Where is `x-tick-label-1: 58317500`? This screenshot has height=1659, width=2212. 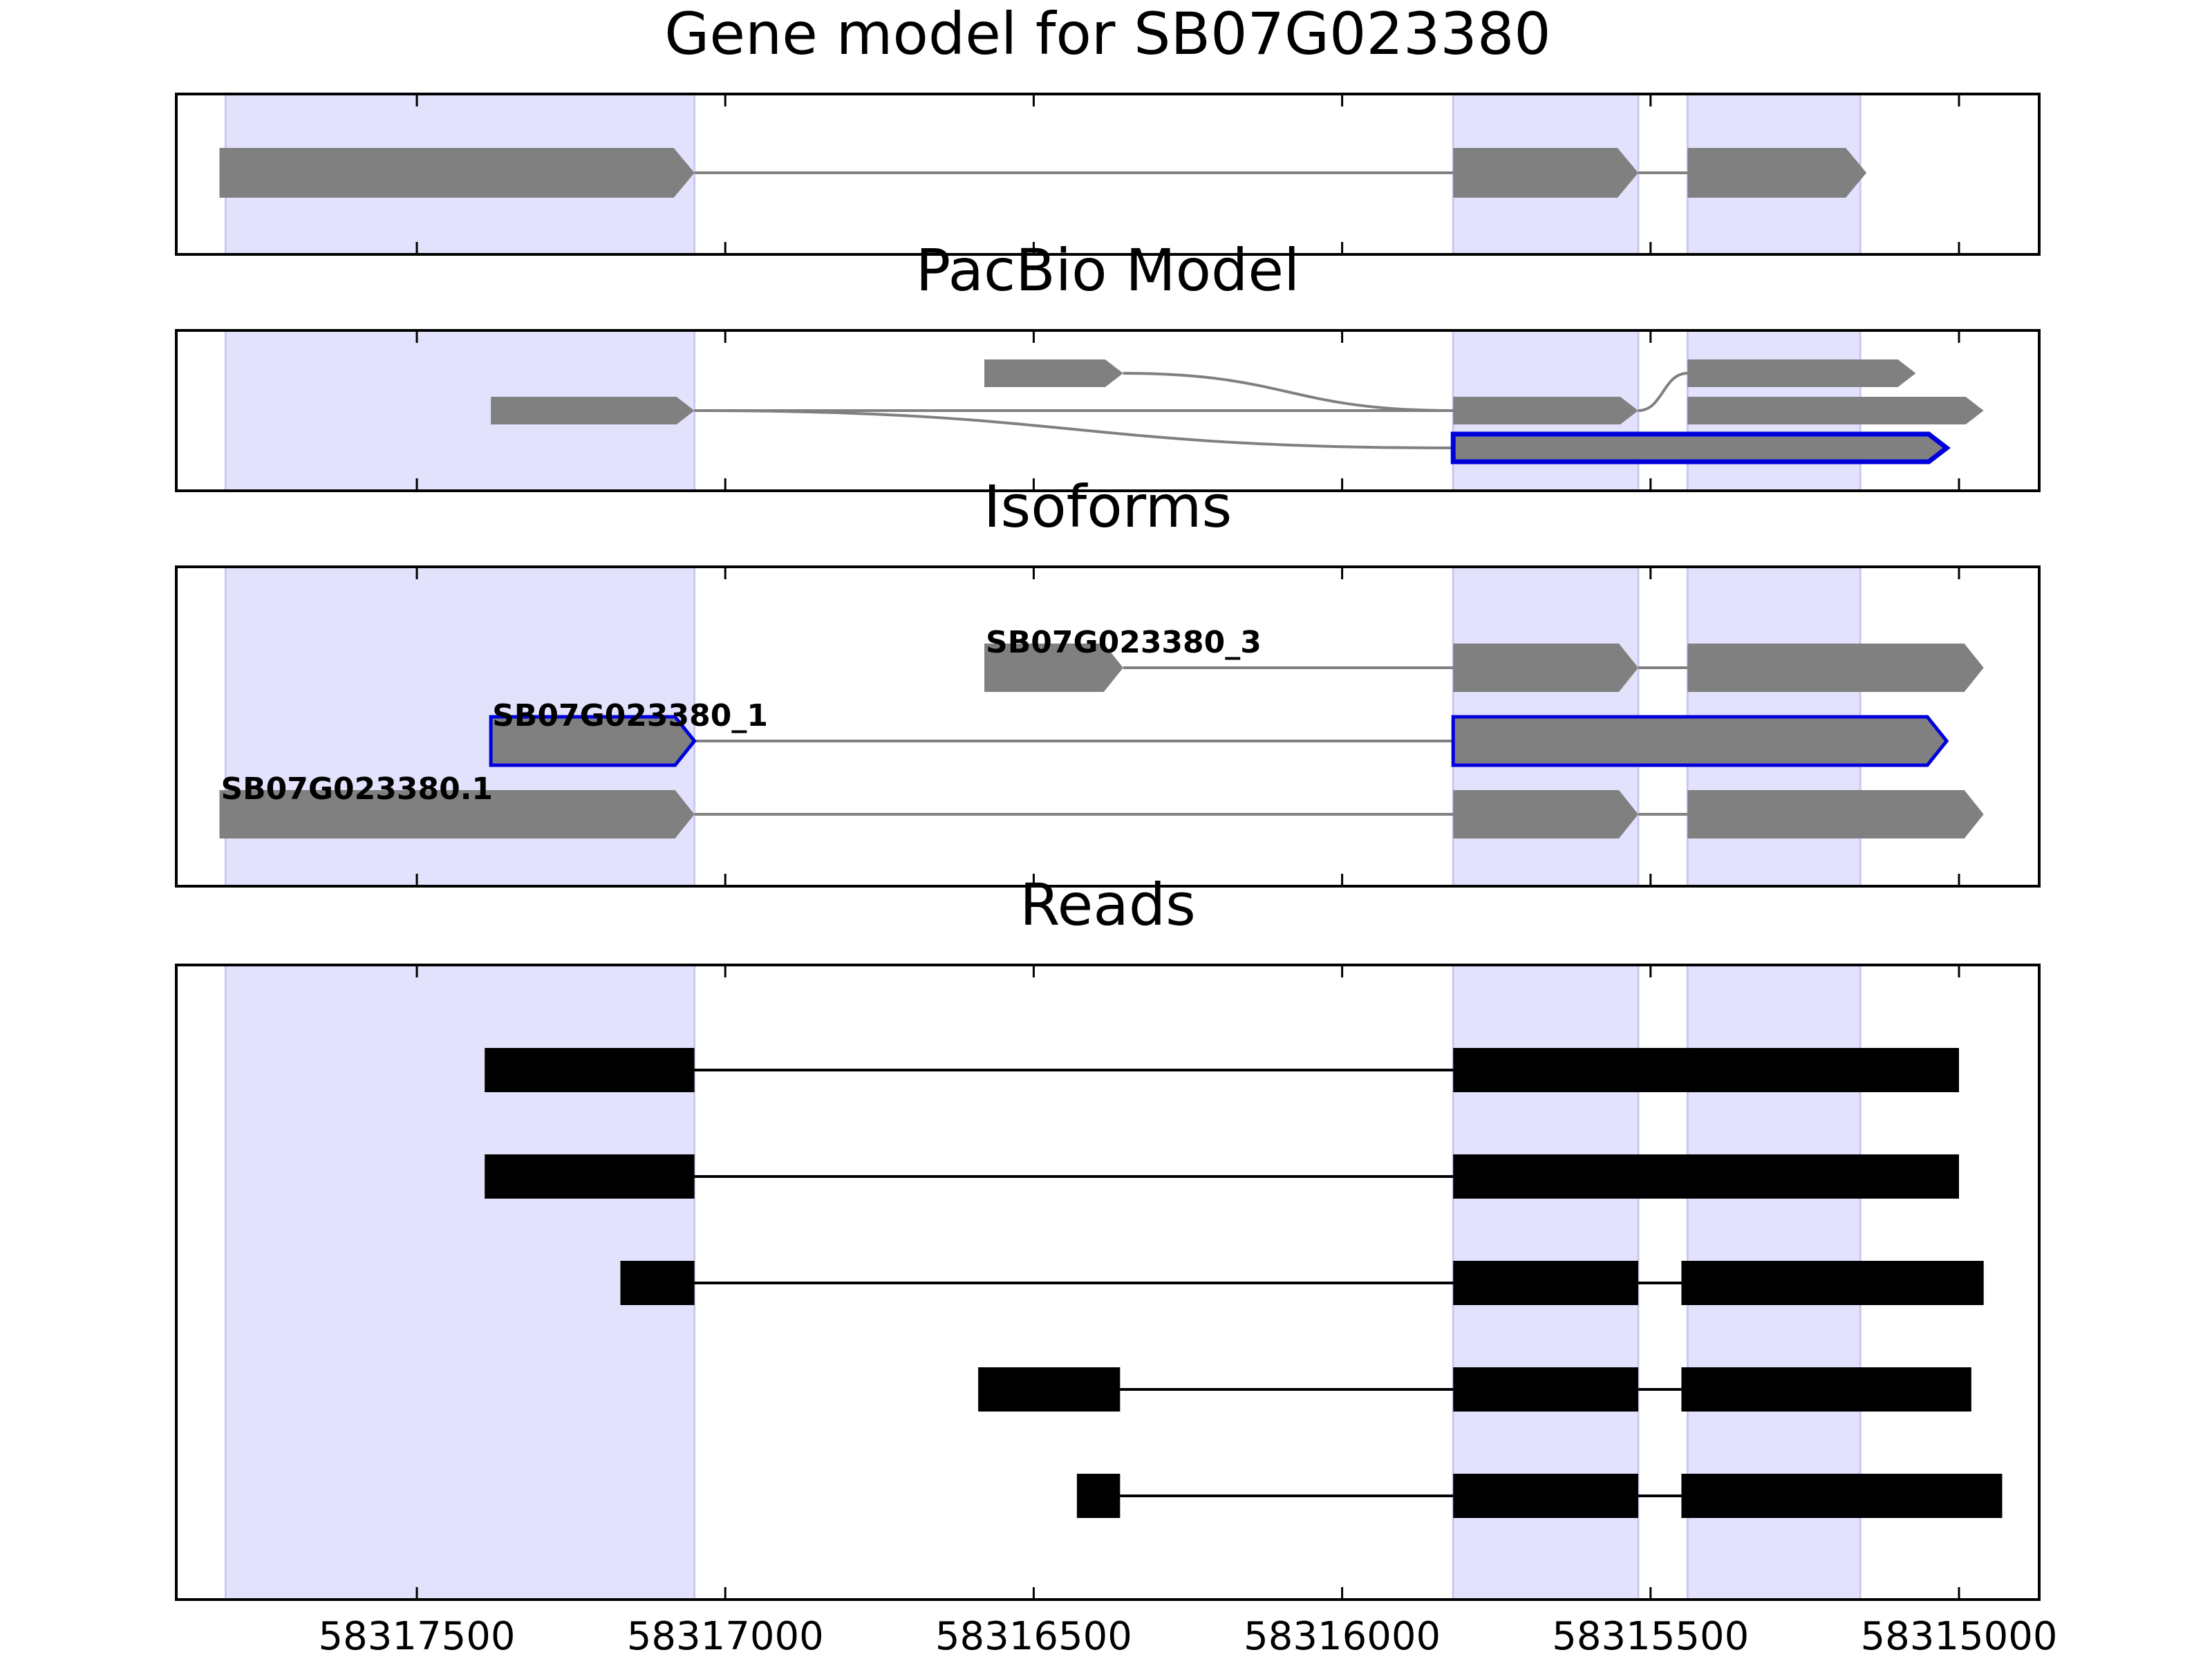
x-tick-label-1: 58317500 is located at coordinates (418, 1637).